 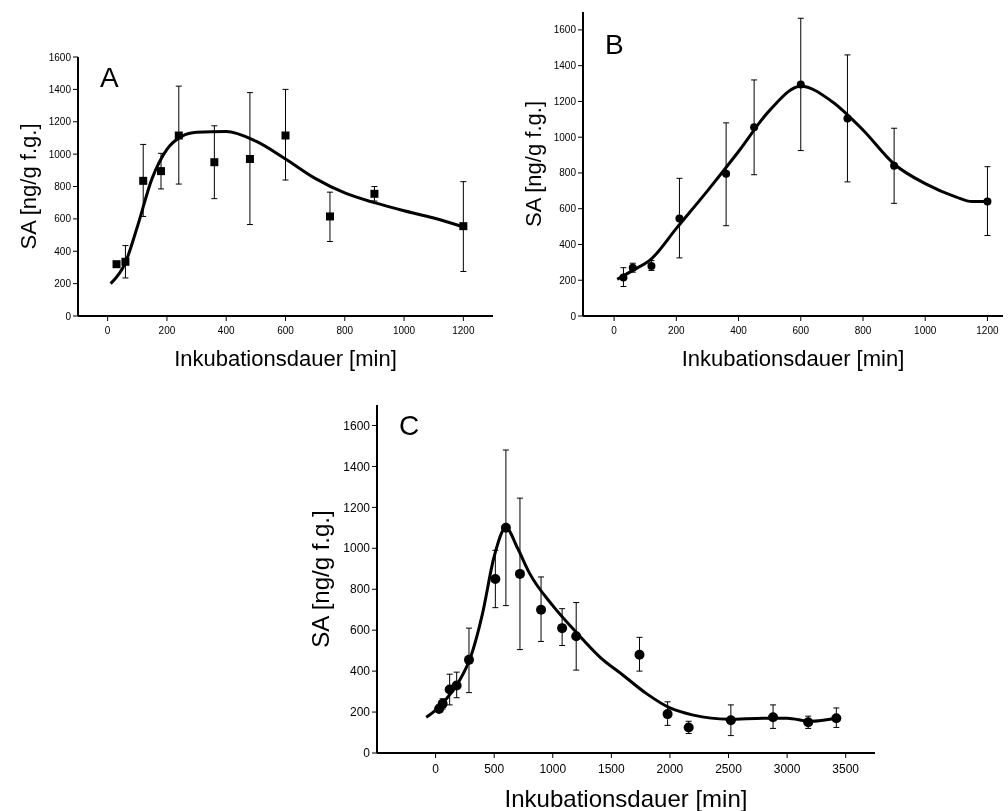 What do you see at coordinates (729, 769) in the screenshot?
I see `x-tick-label: 2500` at bounding box center [729, 769].